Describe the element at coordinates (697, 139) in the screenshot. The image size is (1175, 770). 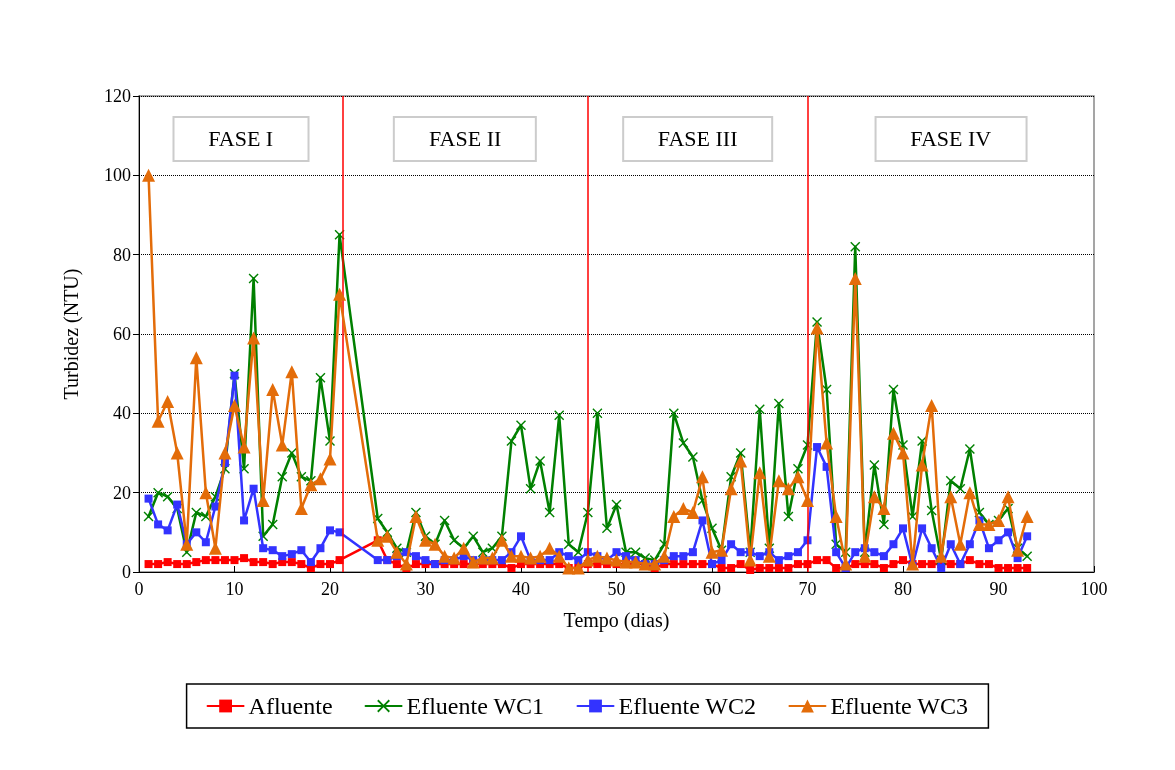
I see `annotation: FASE III` at that location.